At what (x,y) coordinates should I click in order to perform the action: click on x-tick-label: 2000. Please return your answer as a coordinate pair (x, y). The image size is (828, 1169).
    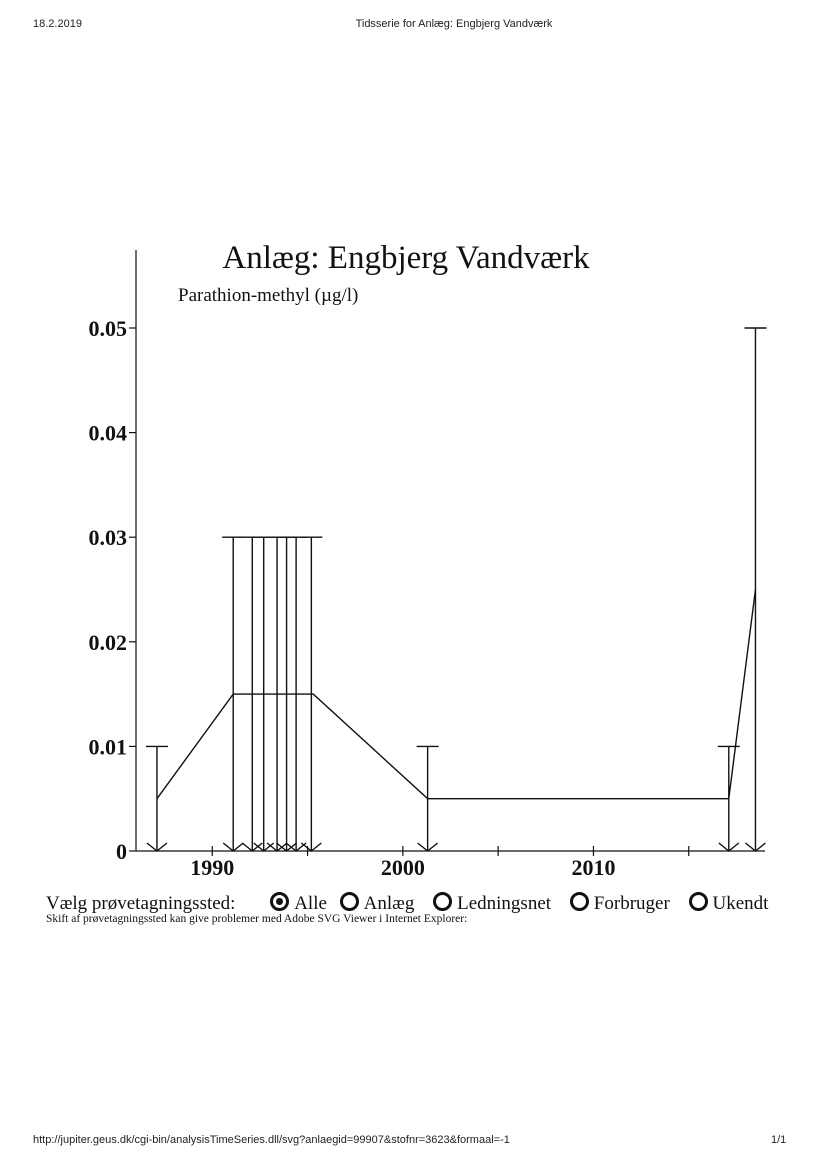
    Looking at the image, I should click on (403, 867).